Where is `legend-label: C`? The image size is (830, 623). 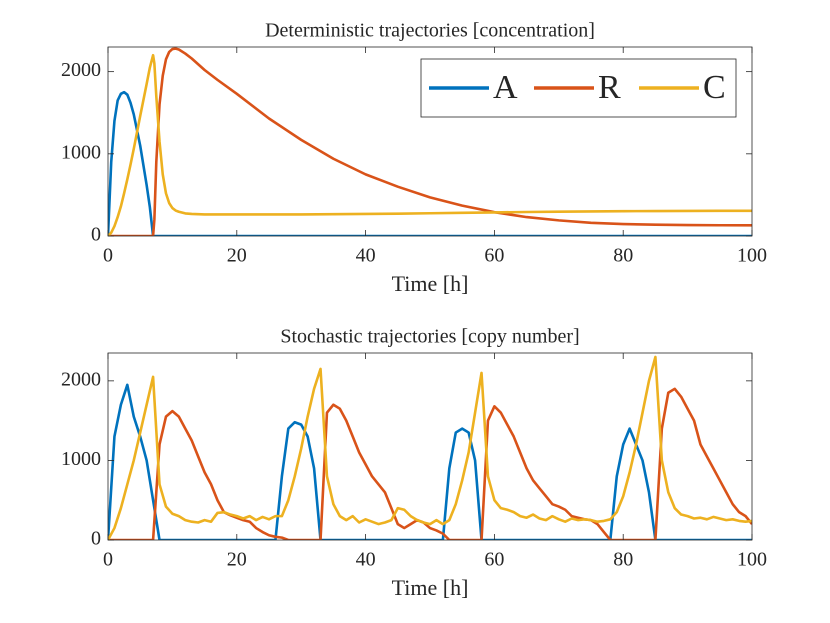 legend-label: C is located at coordinates (714, 87).